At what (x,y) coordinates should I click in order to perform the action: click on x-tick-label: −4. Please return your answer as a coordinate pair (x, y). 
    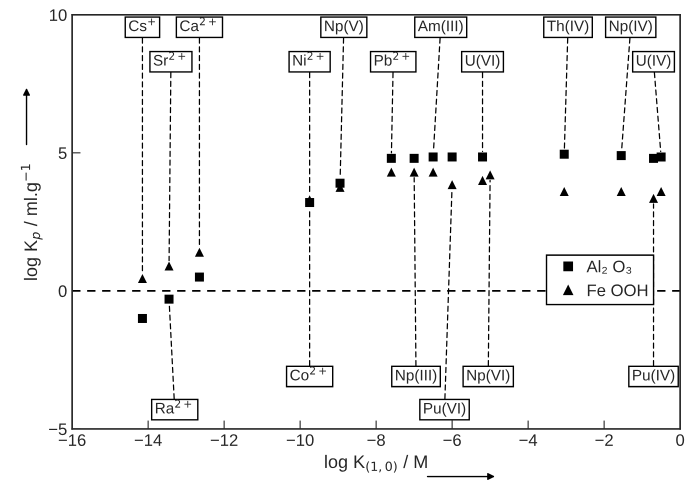
    Looking at the image, I should click on (528, 440).